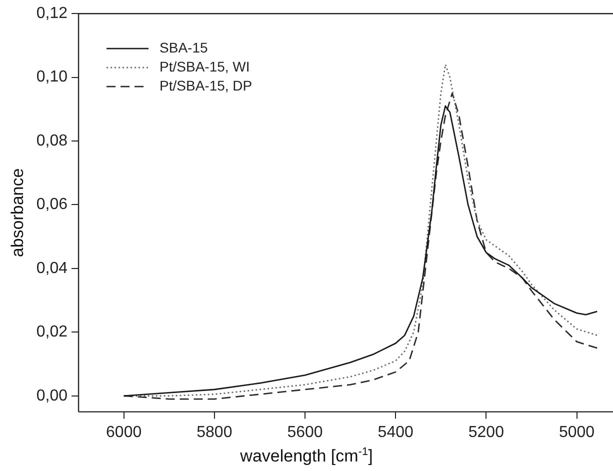 This screenshot has width=613, height=471. What do you see at coordinates (52, 141) in the screenshot?
I see `y-tick-label: 0,08` at bounding box center [52, 141].